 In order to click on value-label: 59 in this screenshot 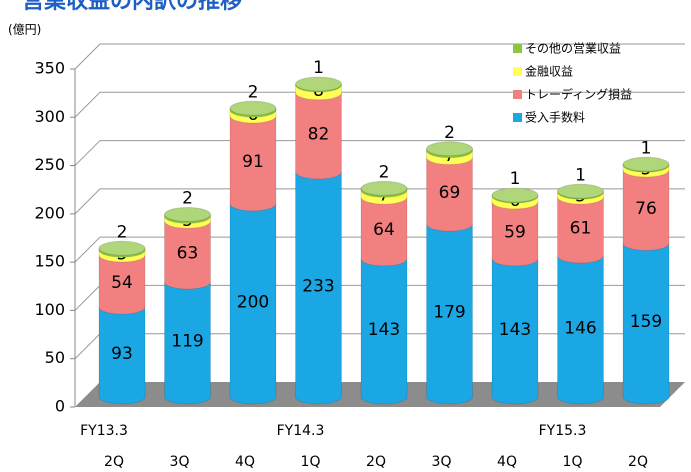, I will do `click(515, 232)`.